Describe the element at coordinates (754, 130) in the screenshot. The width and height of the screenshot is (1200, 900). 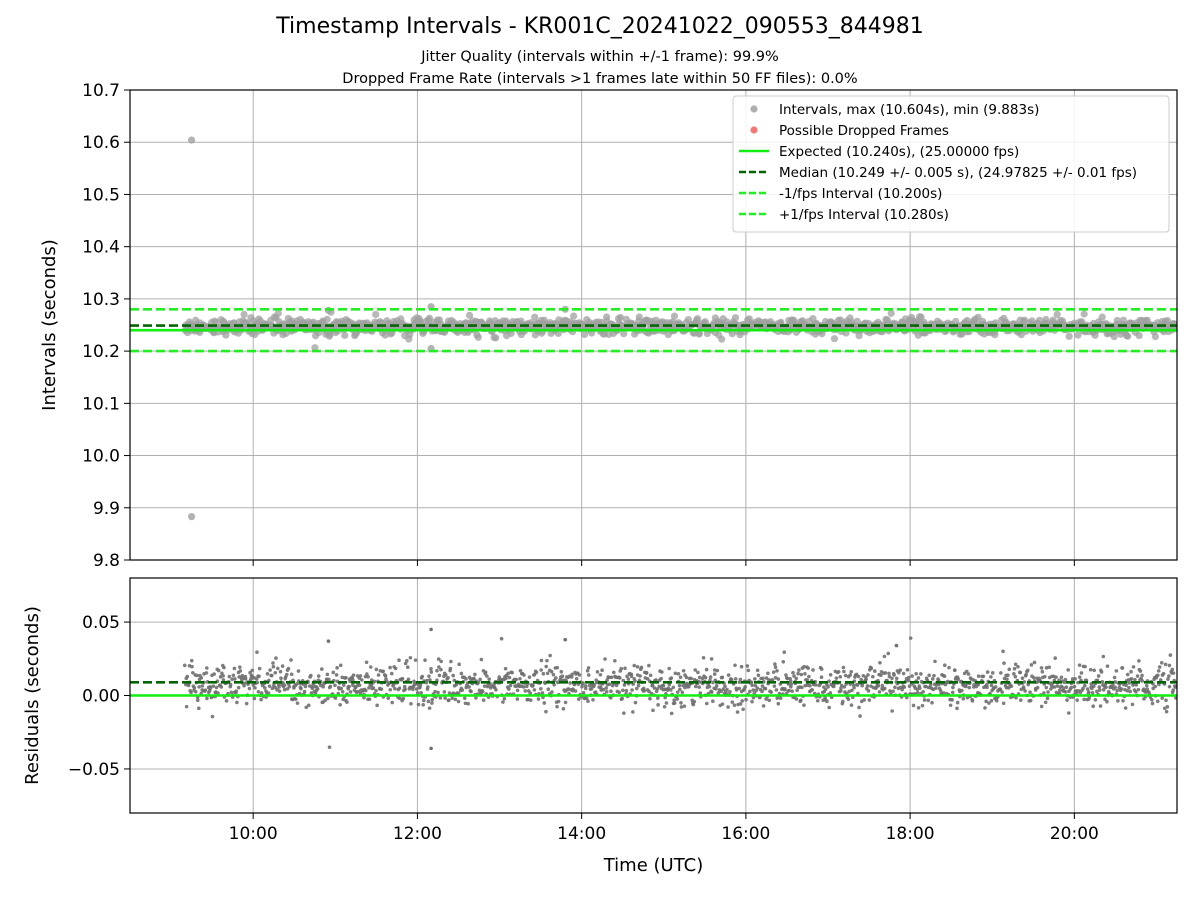
I see `legend-marker` at that location.